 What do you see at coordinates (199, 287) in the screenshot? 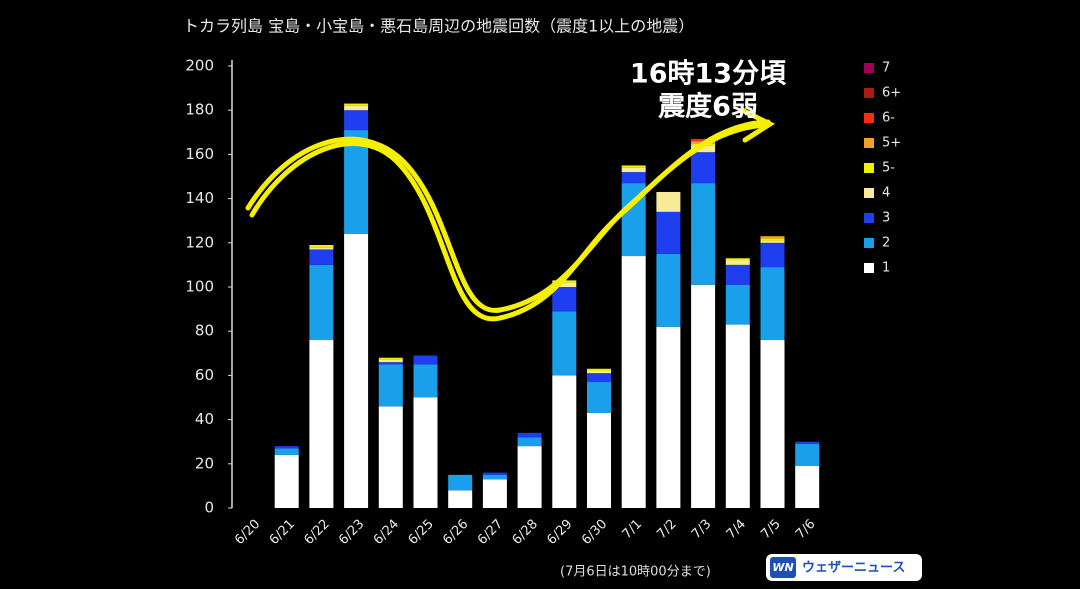
I see `y-tick-label: 100` at bounding box center [199, 287].